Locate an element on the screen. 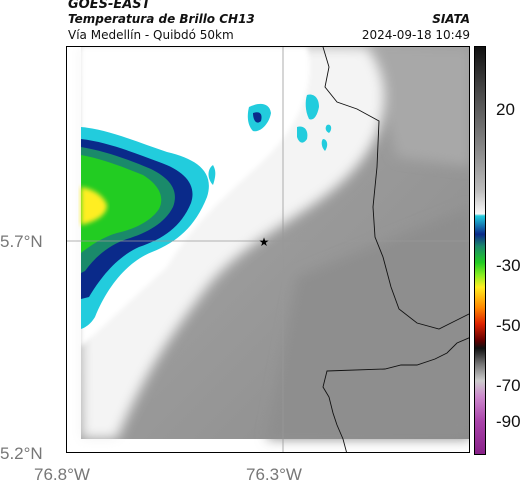 The image size is (526, 491). colorbar-label: -70 is located at coordinates (508, 385).